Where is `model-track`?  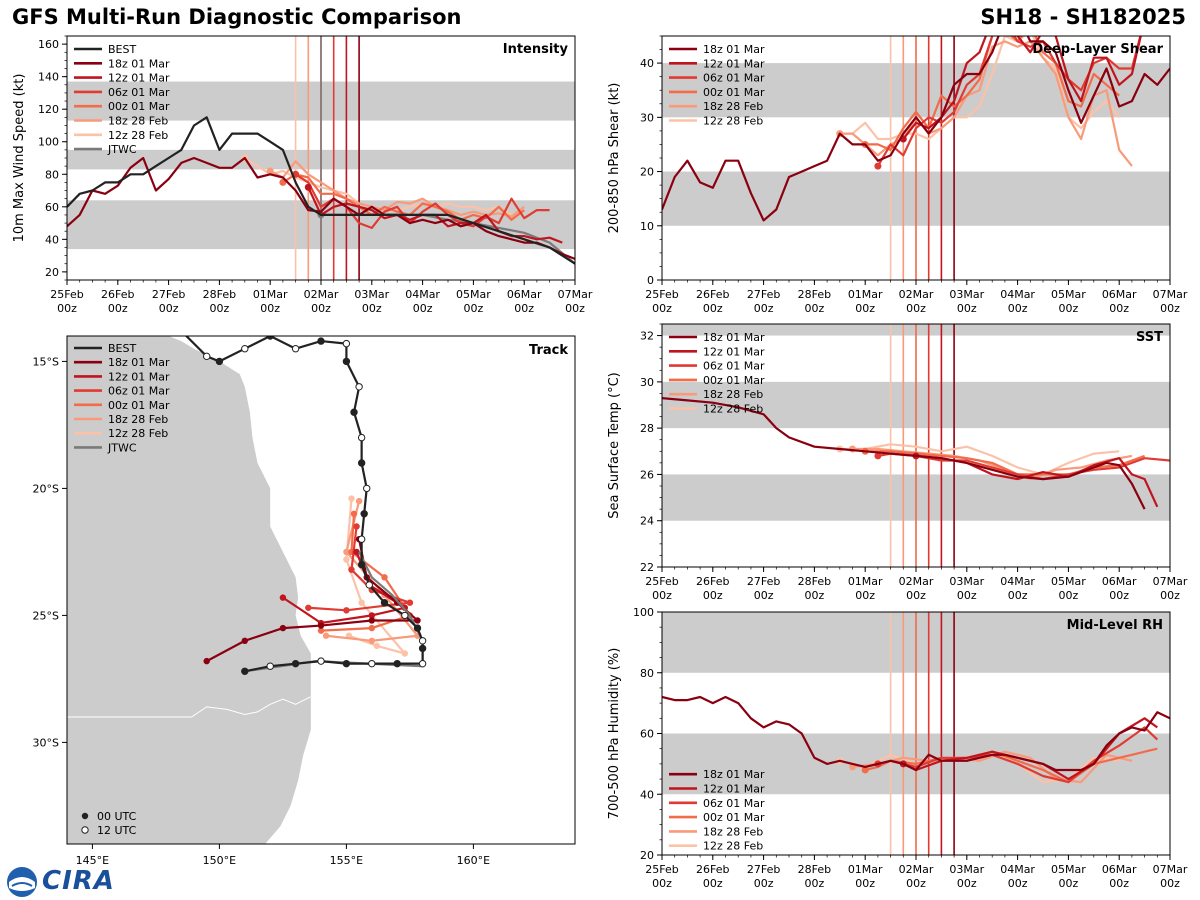 model-track is located at coordinates (345, 588).